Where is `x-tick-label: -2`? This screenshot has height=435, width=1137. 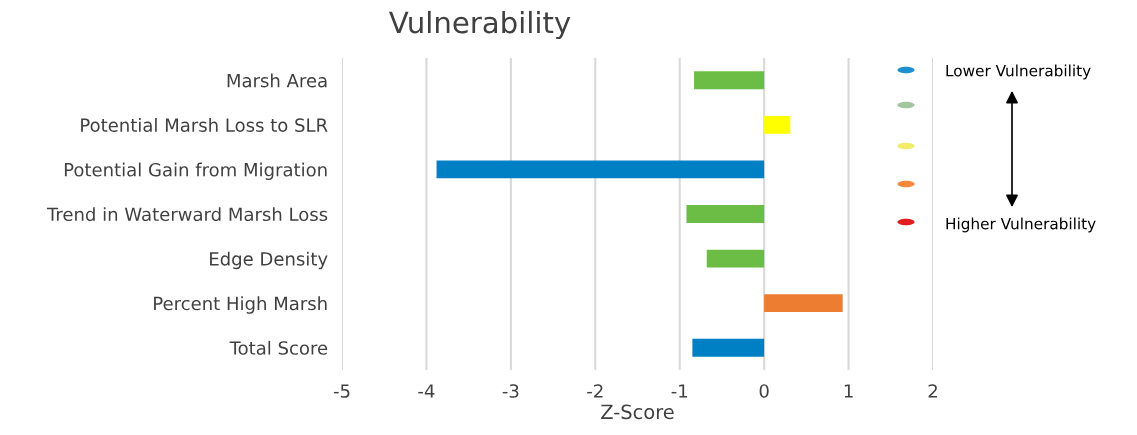
x-tick-label: -2 is located at coordinates (595, 391).